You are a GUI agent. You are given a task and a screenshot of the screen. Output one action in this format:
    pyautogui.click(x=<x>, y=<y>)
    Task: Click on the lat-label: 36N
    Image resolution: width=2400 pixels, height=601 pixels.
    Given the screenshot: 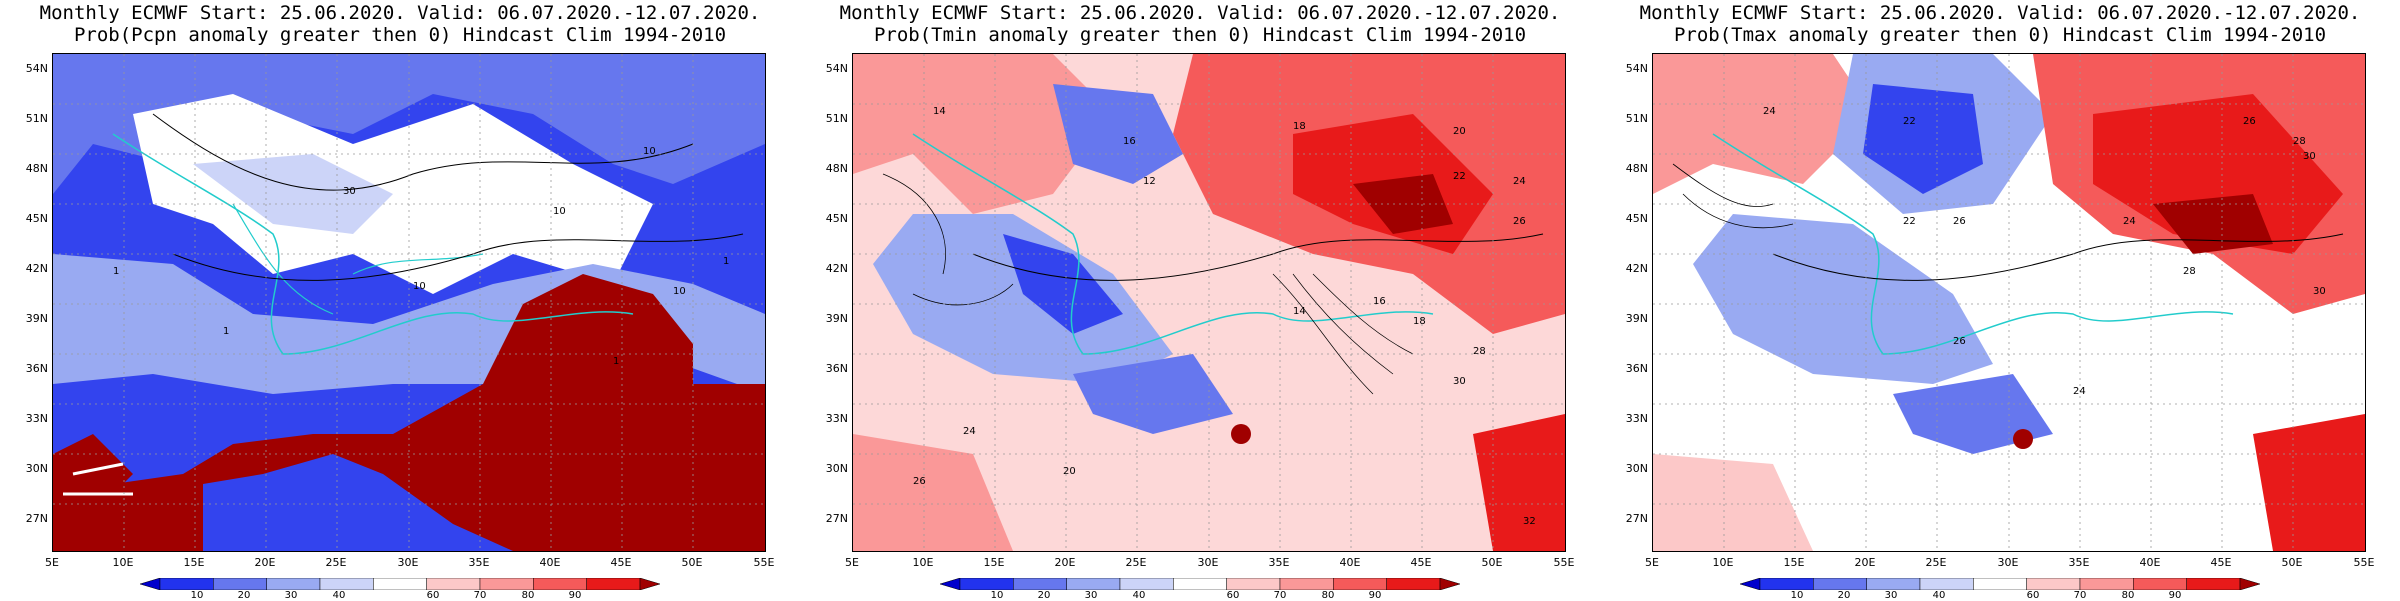 What is the action you would take?
    pyautogui.click(x=836, y=368)
    